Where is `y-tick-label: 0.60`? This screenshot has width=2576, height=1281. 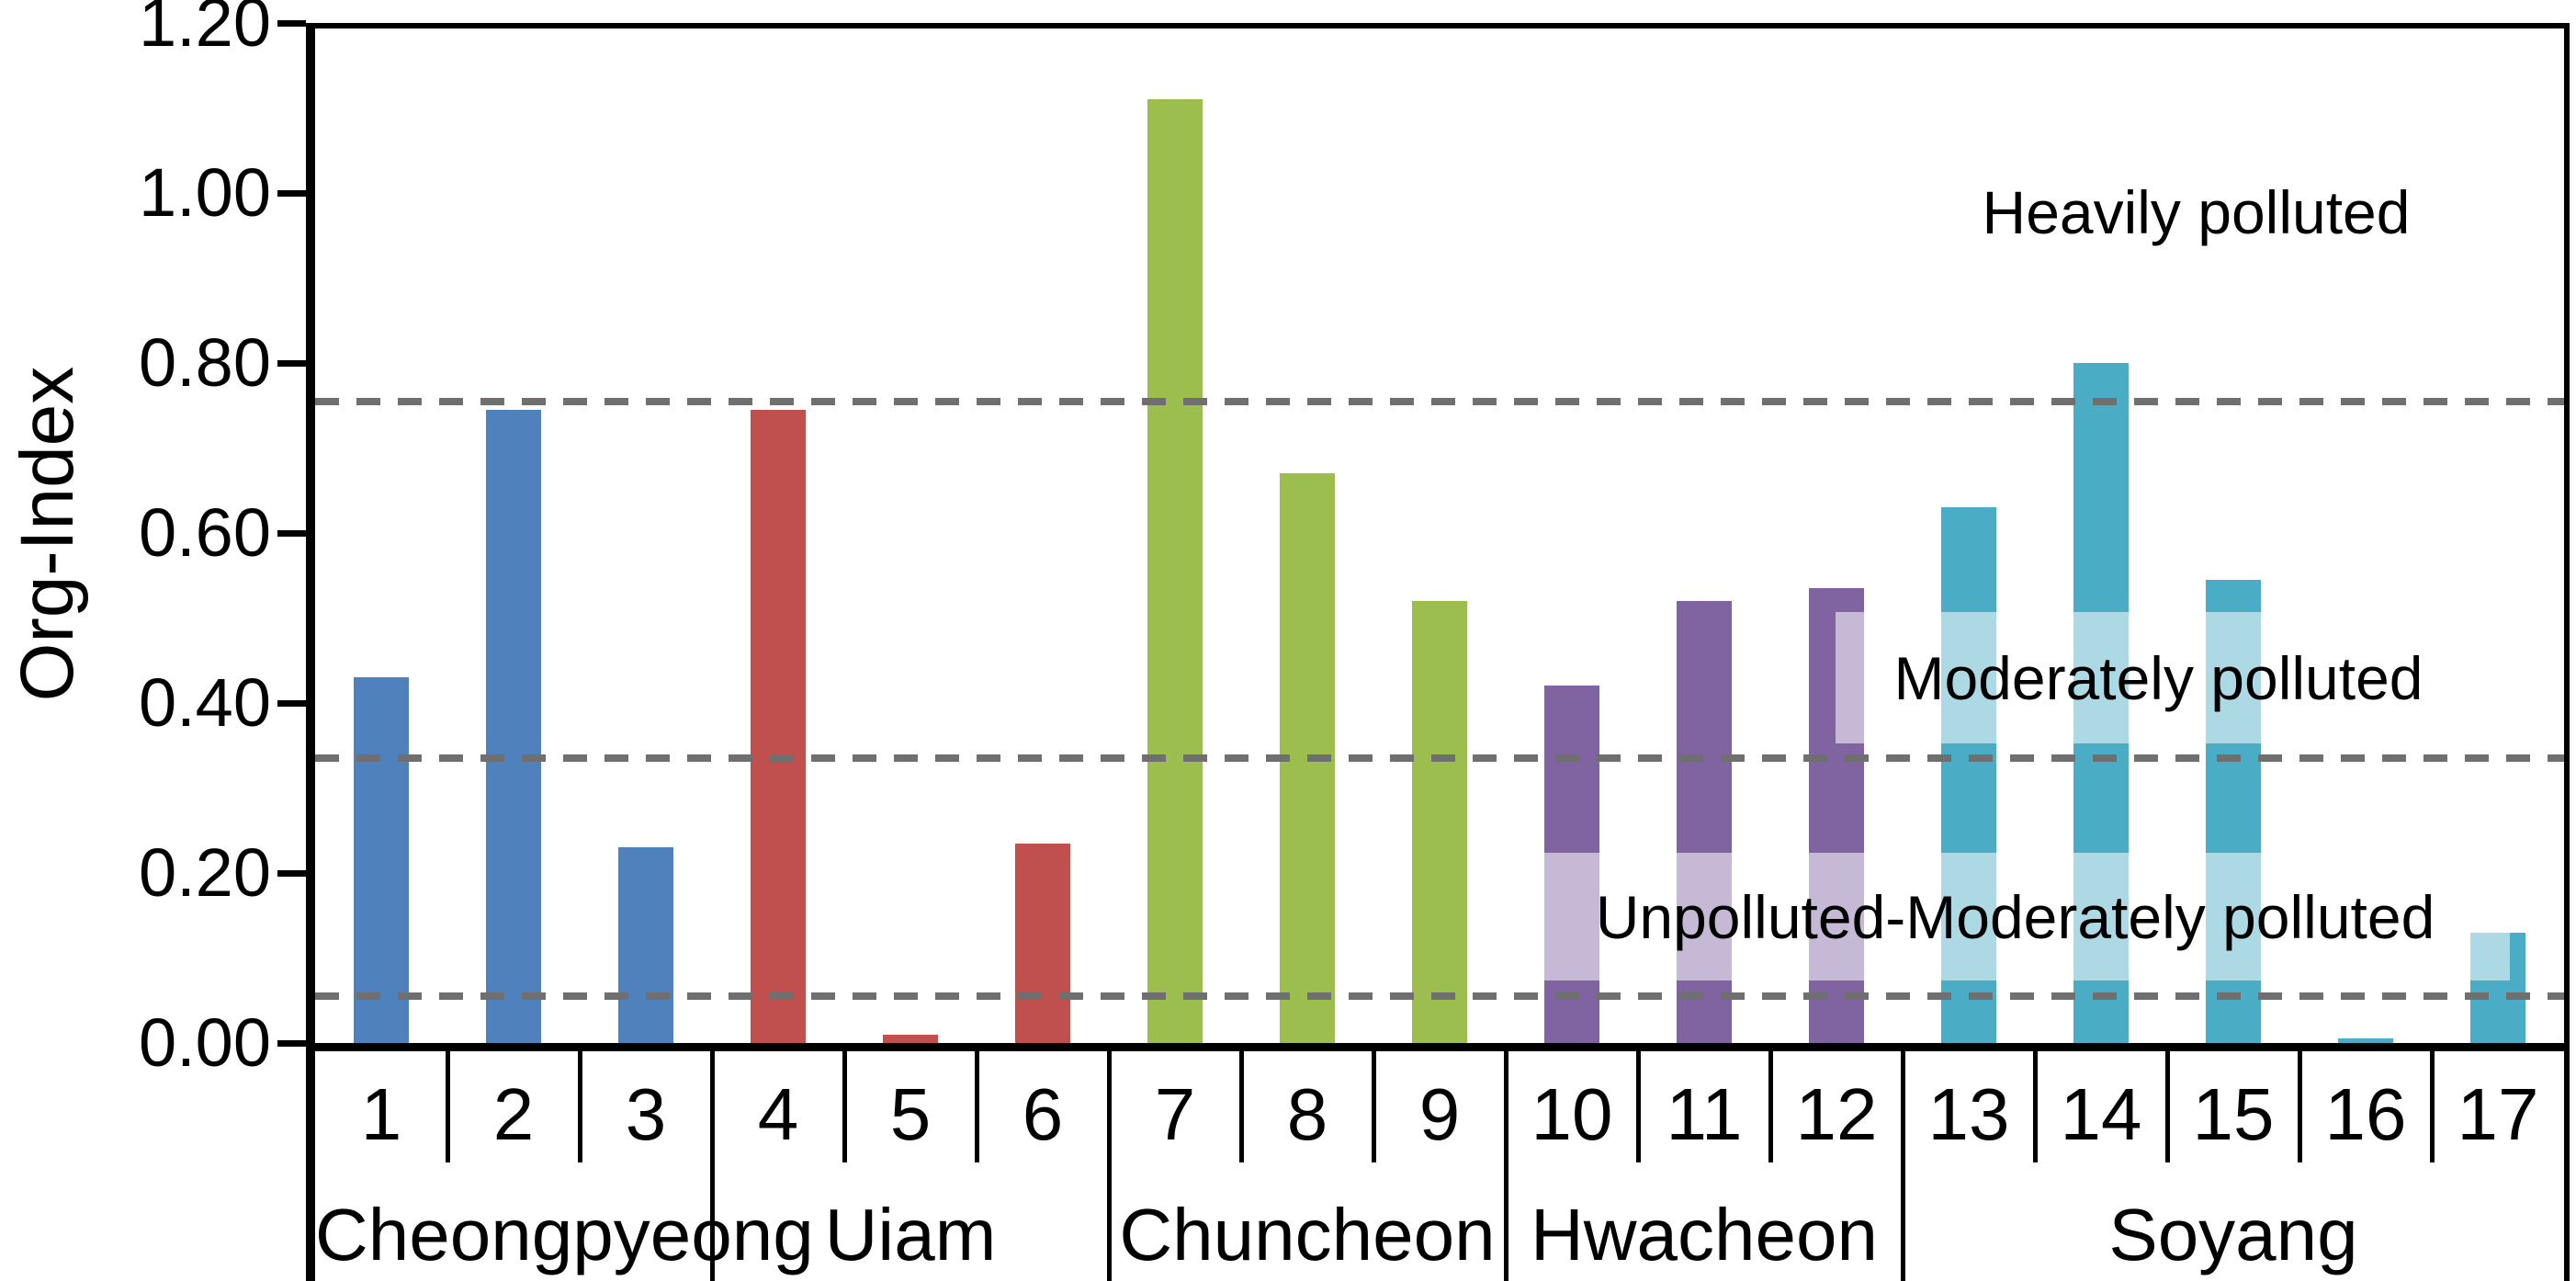
y-tick-label: 0.60 is located at coordinates (204, 532).